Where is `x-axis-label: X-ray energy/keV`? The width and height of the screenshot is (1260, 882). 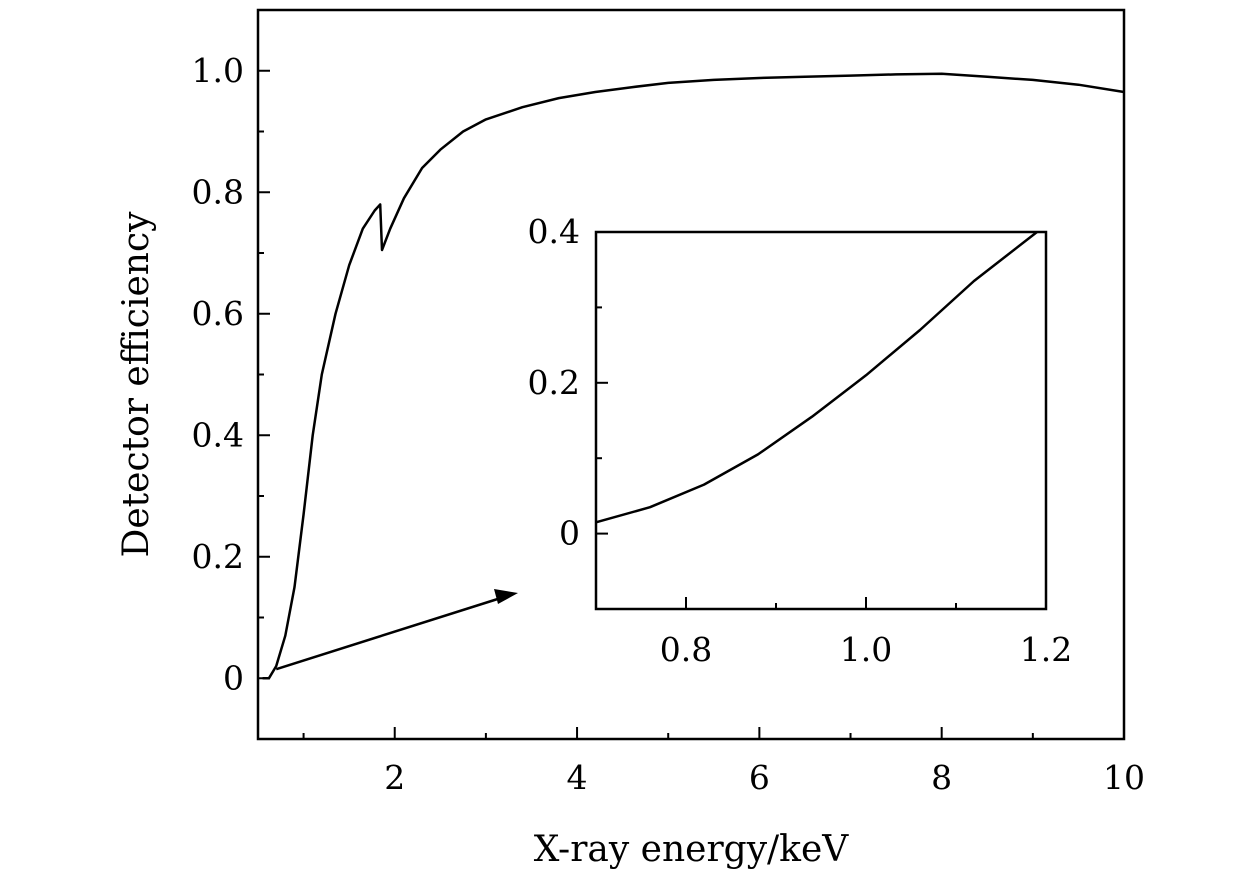 x-axis-label: X-ray energy/keV is located at coordinates (692, 849).